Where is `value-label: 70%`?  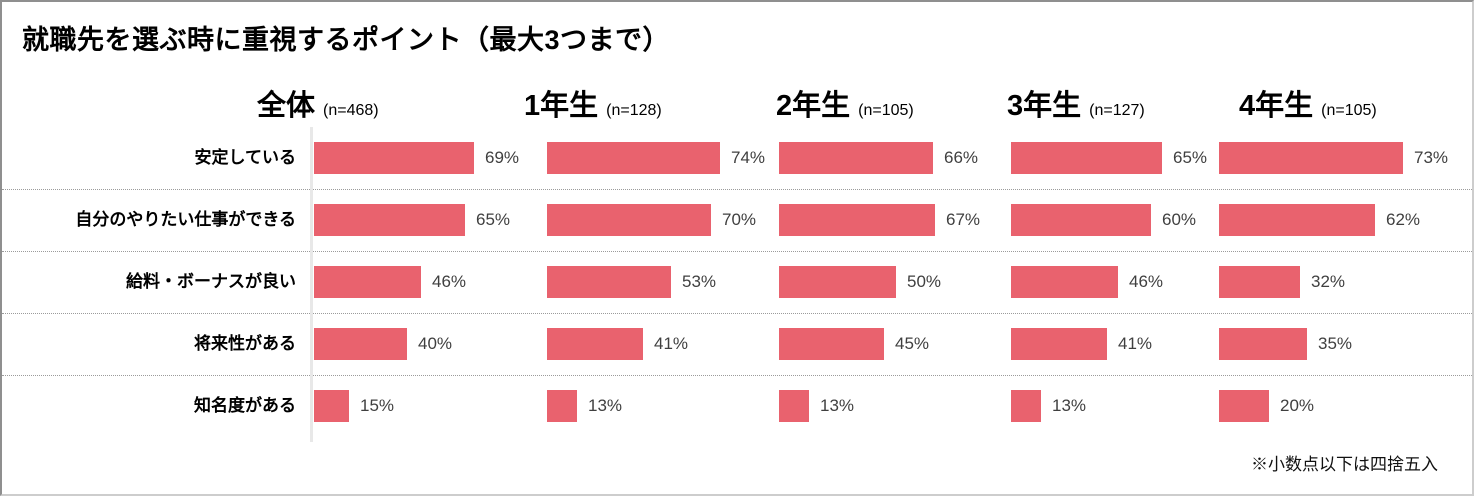 value-label: 70% is located at coordinates (739, 219).